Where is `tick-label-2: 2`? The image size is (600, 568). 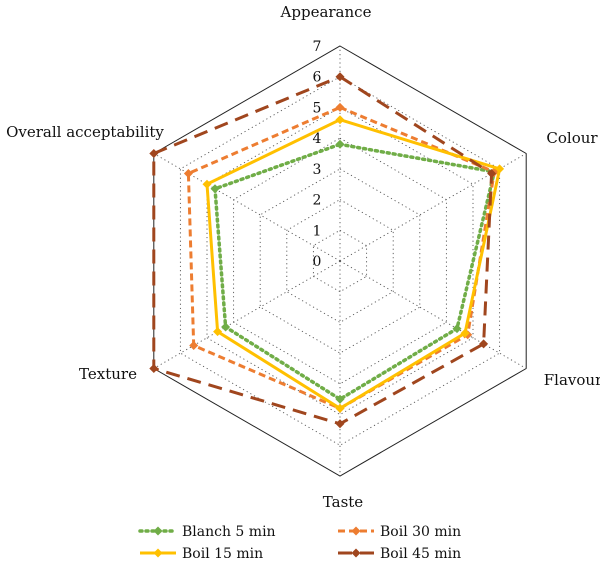
tick-label-2: 2 is located at coordinates (317, 201).